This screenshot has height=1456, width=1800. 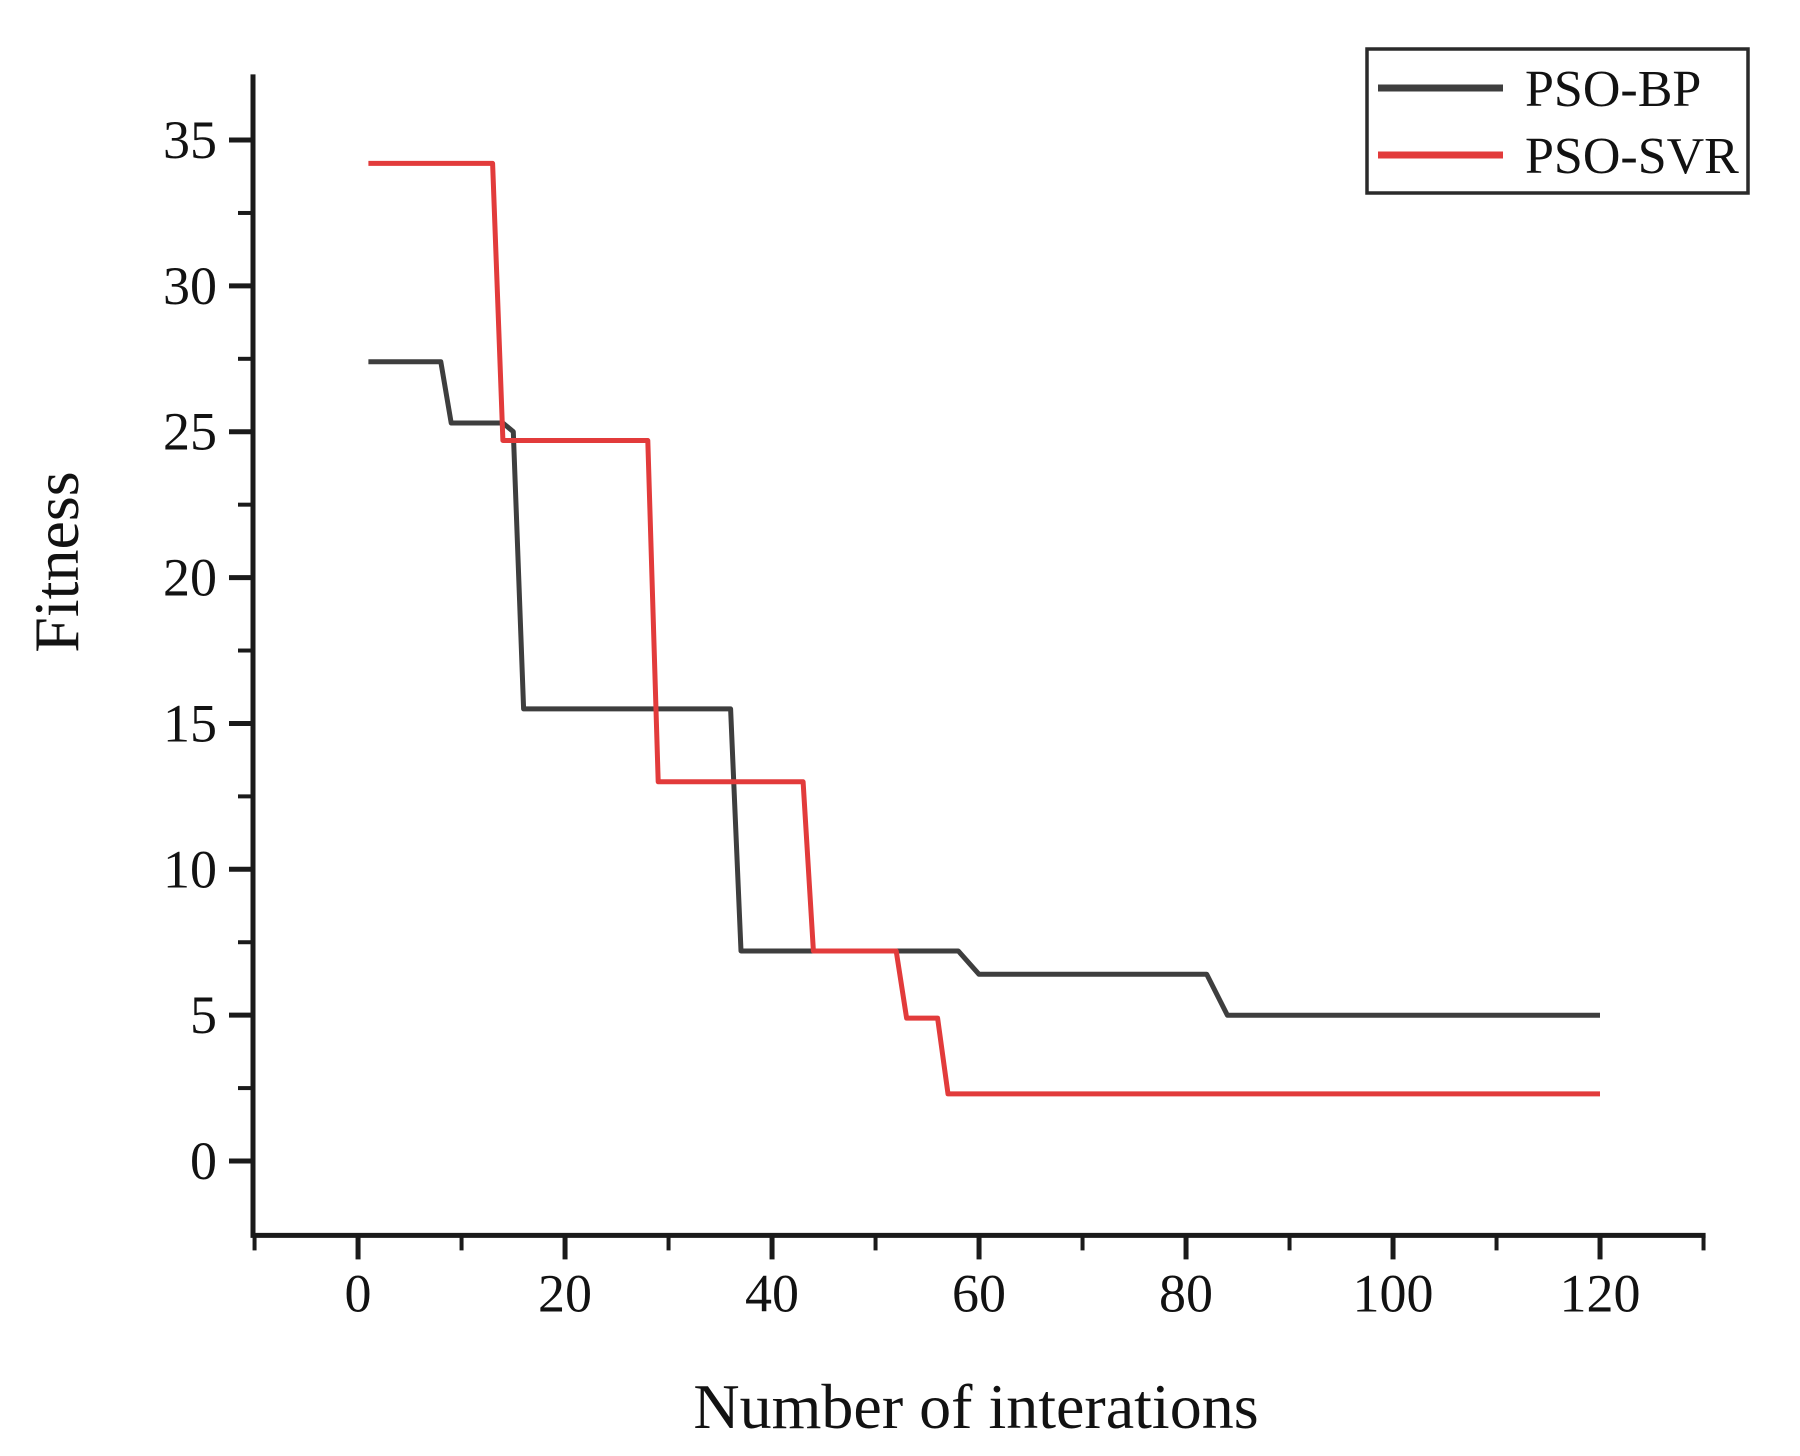 I want to click on y-tick-label: 35, so click(x=190, y=140).